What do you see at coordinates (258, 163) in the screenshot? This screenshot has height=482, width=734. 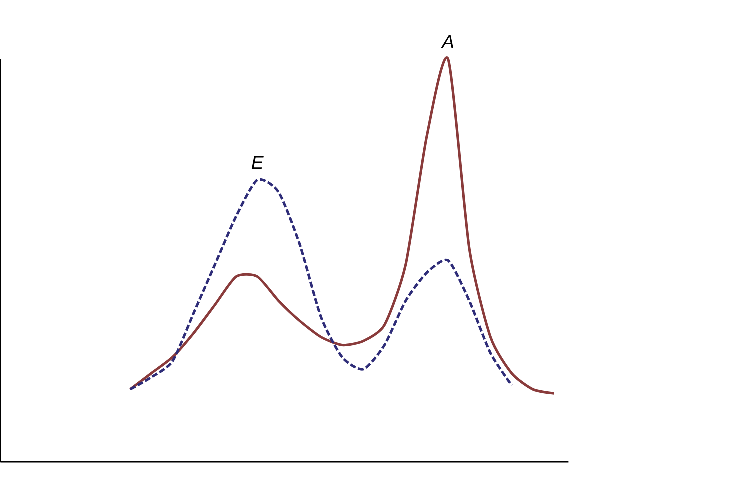 I see `annotation: E` at bounding box center [258, 163].